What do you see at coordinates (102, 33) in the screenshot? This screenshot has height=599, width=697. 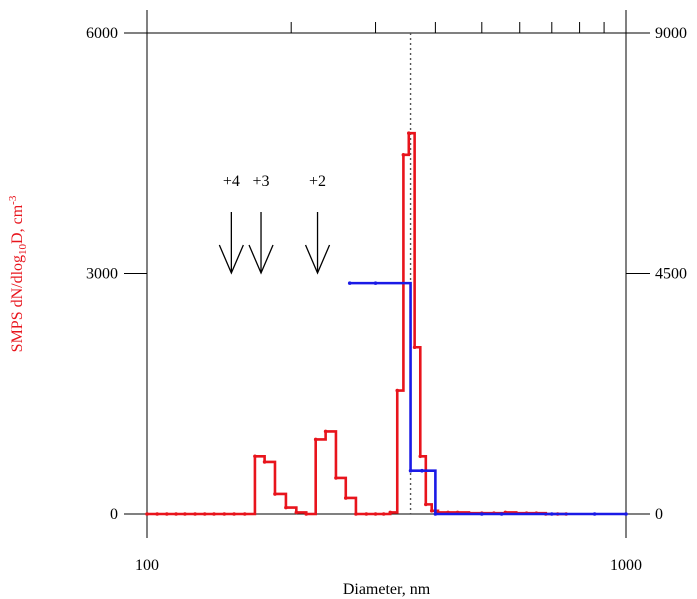 I see `left-y-tick-label: 6000` at bounding box center [102, 33].